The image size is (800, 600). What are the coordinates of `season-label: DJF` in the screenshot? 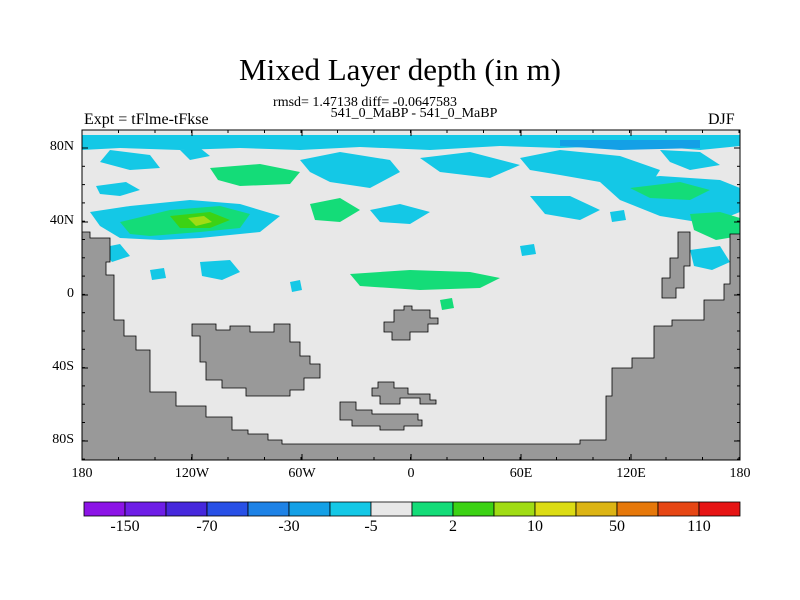 It's located at (721, 119).